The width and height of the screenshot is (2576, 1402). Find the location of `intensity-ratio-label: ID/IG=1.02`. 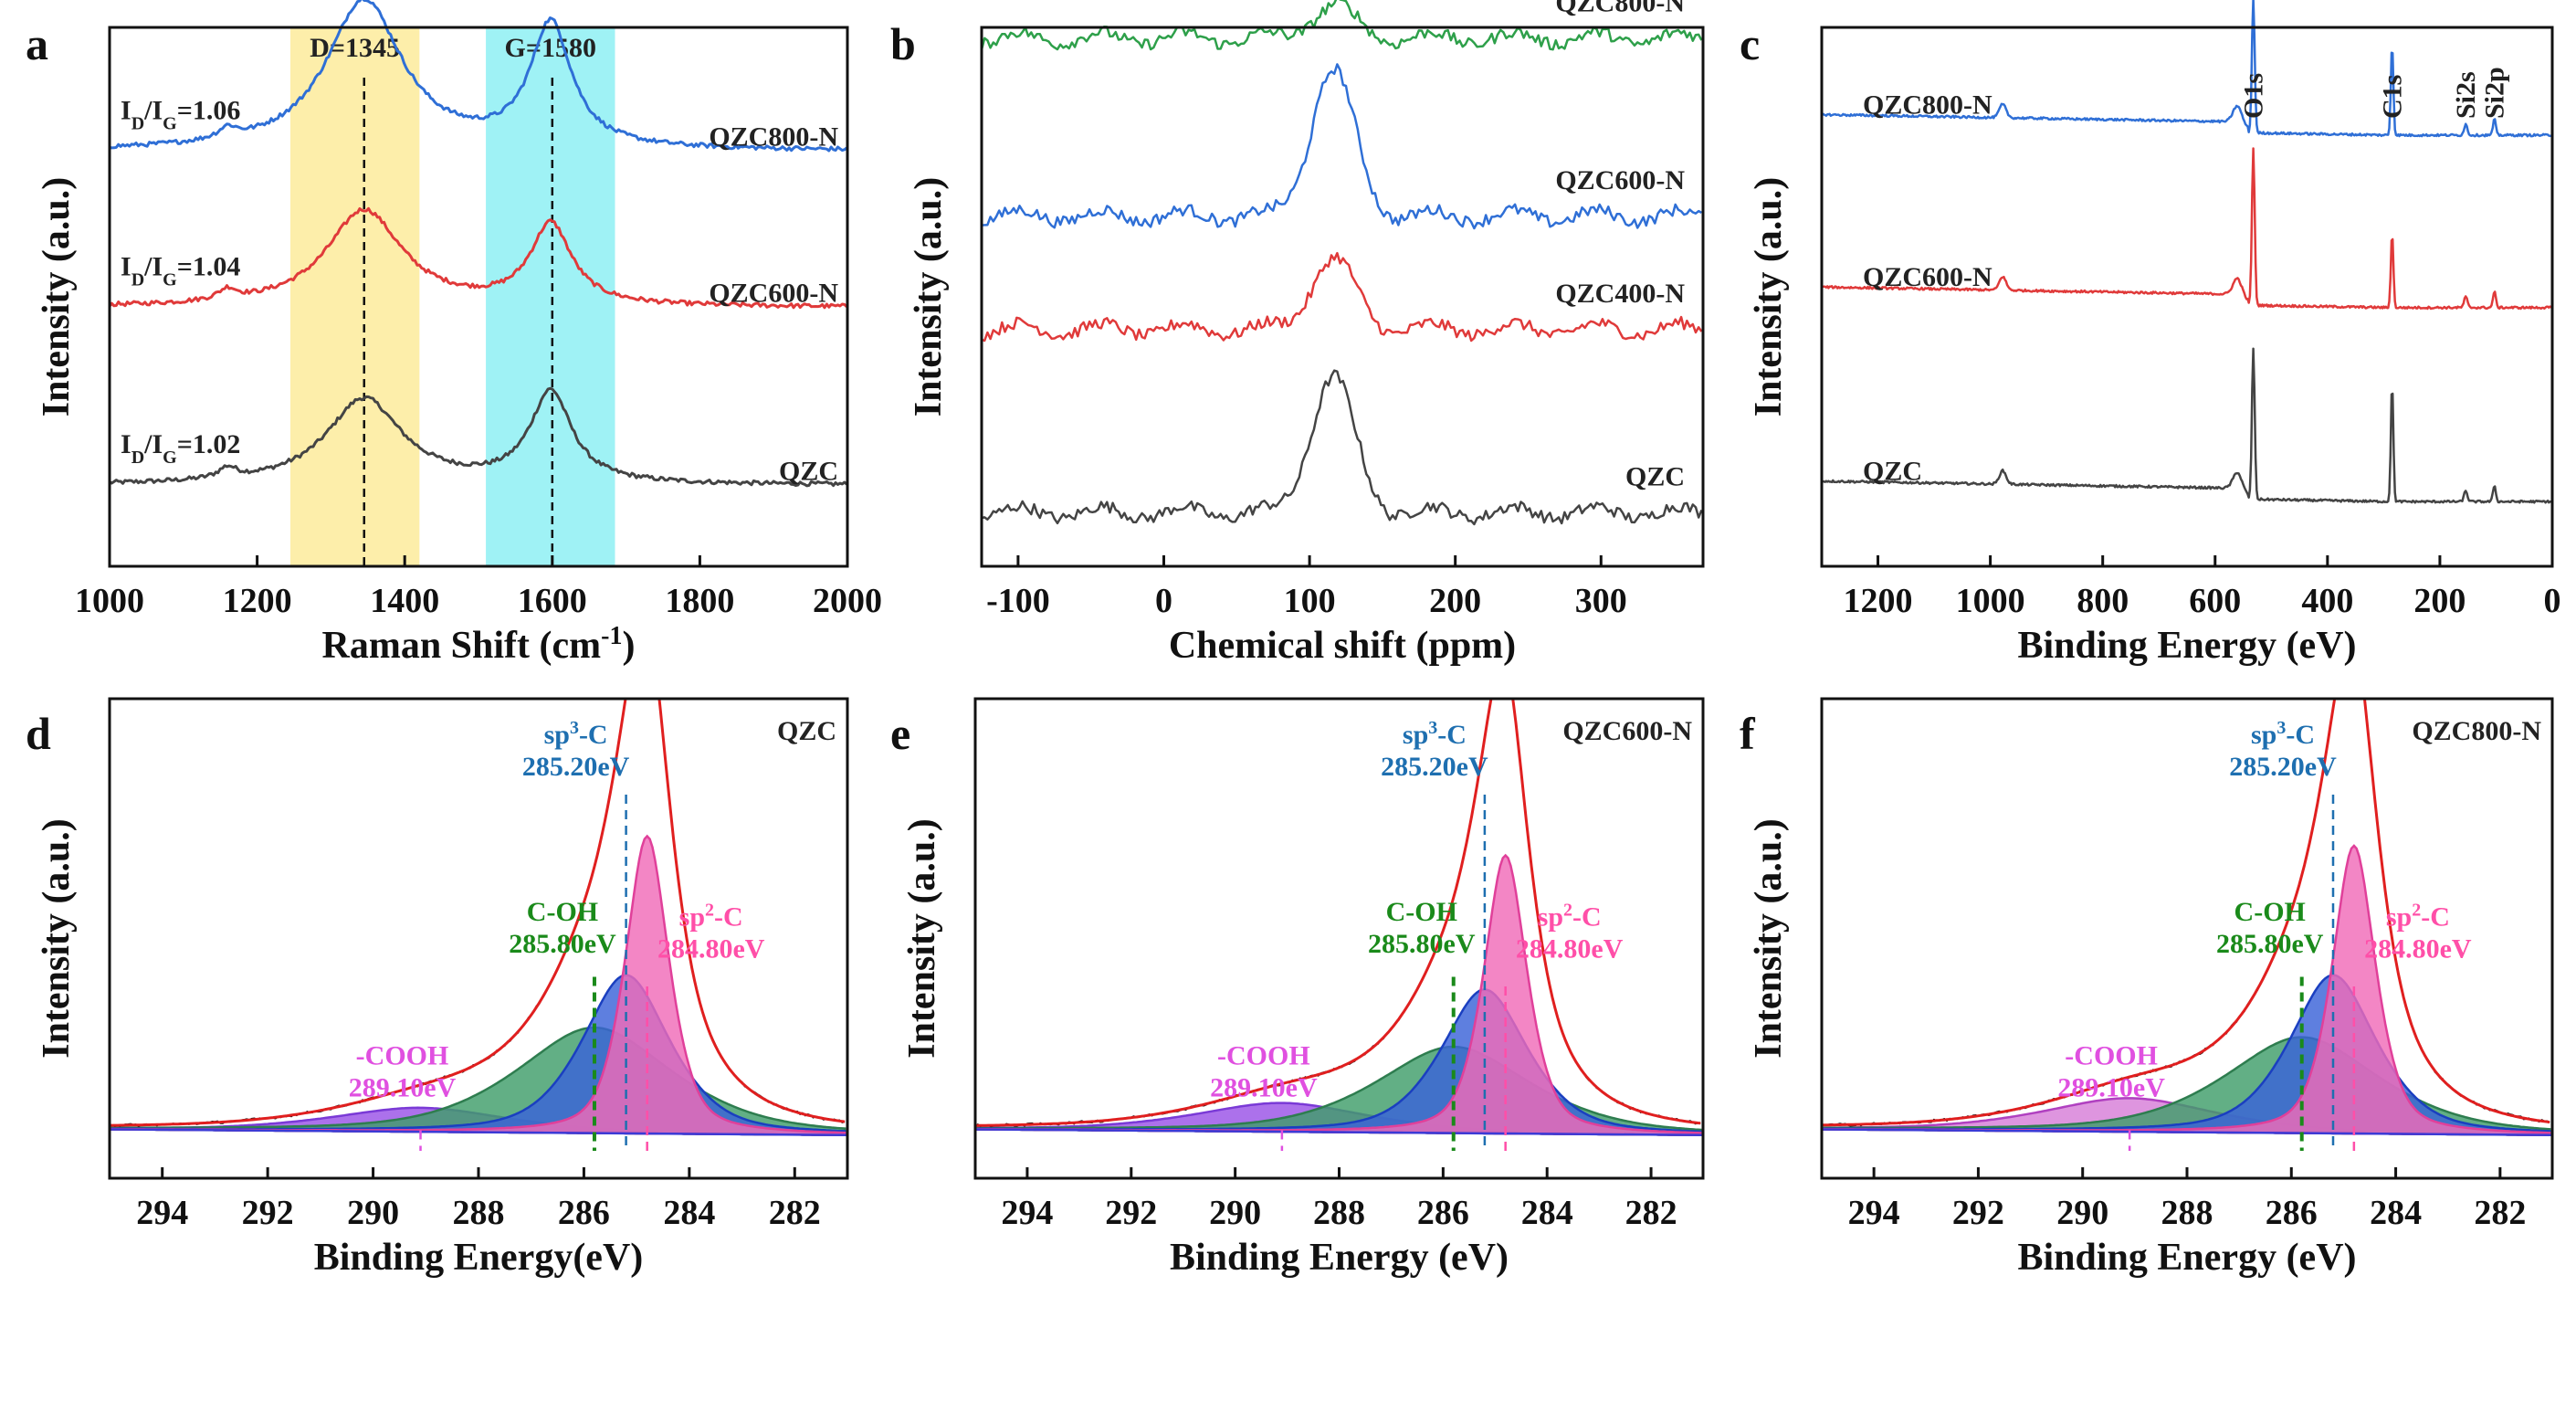

intensity-ratio-label: ID/IG=1.02 is located at coordinates (180, 449).